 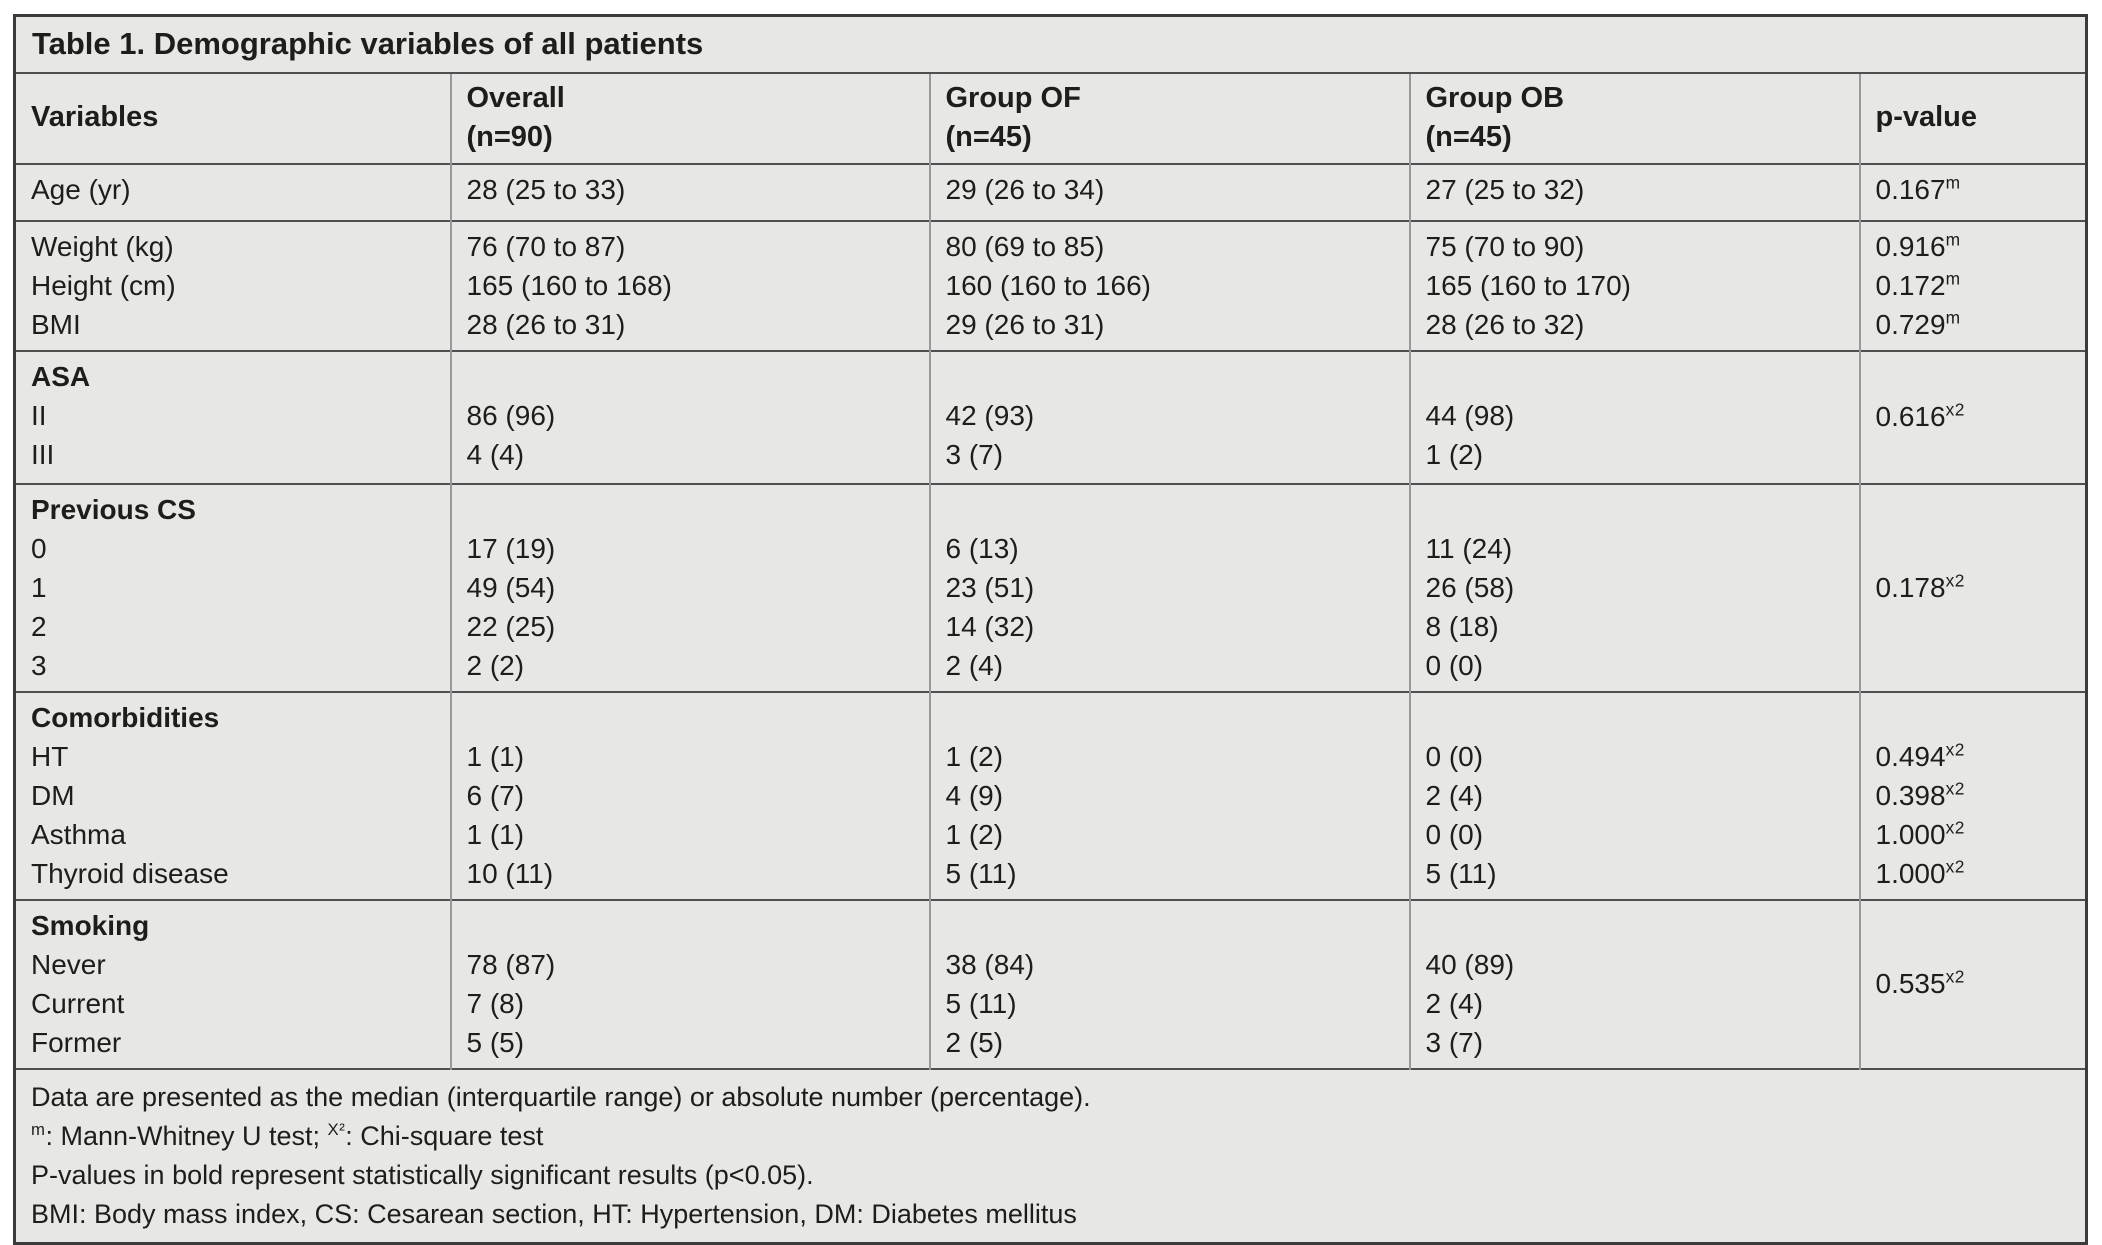 I want to click on cell-value: 76 (70 to 87), so click(x=546, y=246).